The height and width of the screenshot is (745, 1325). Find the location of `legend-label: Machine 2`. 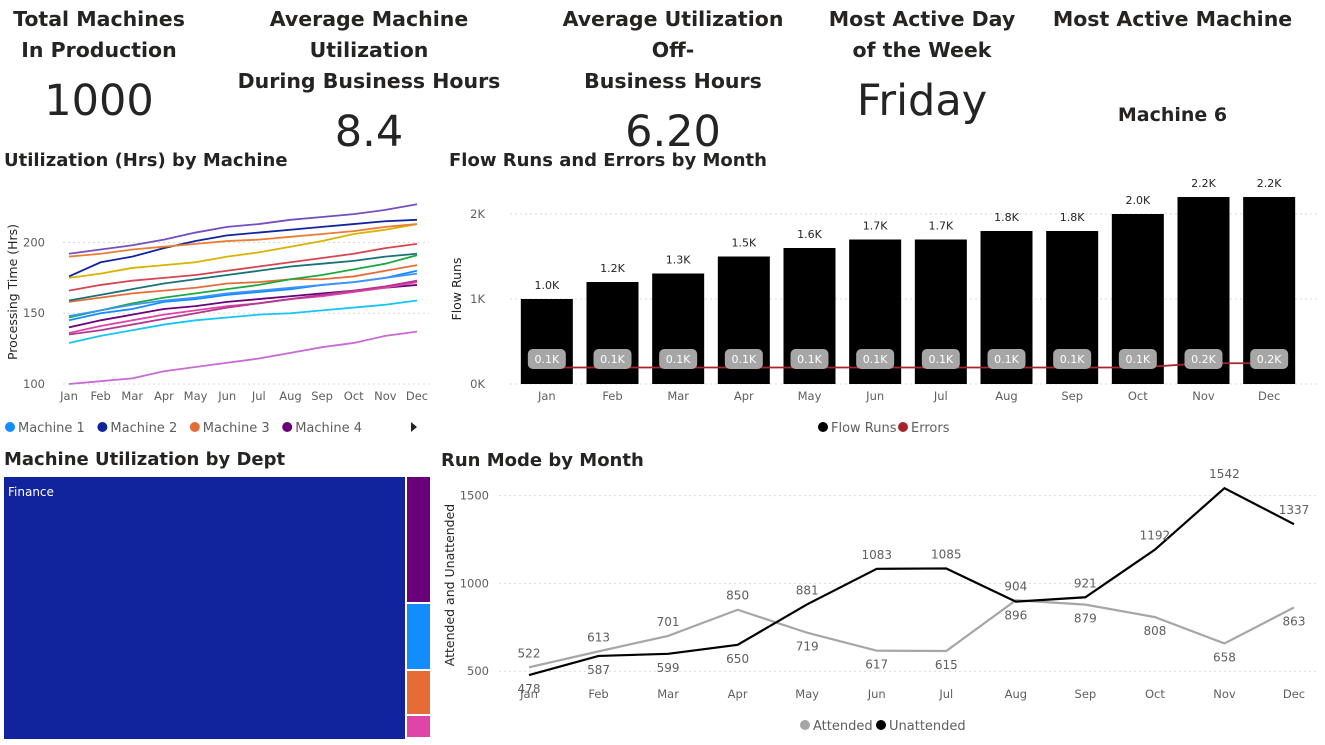

legend-label: Machine 2 is located at coordinates (143, 428).